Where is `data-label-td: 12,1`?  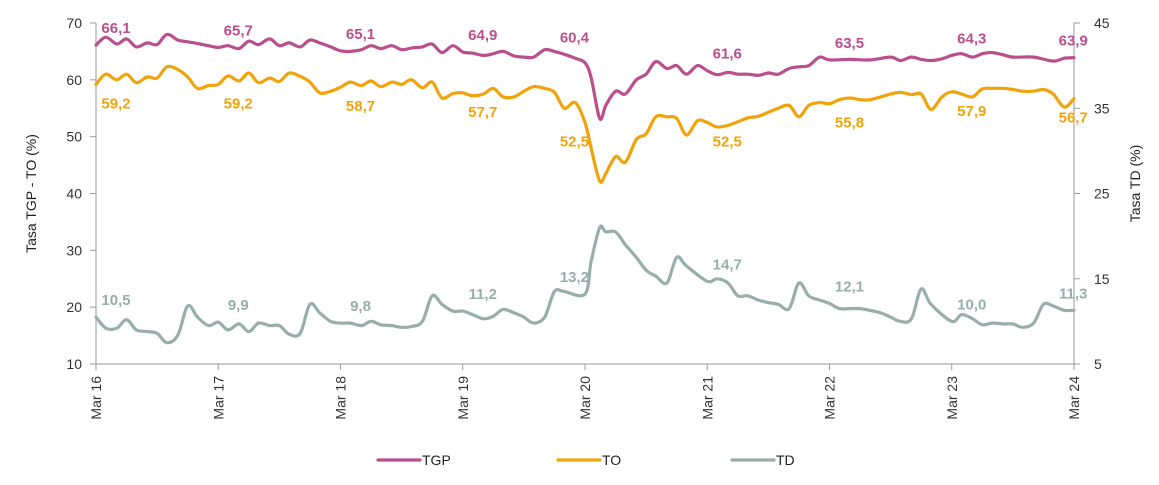
data-label-td: 12,1 is located at coordinates (849, 286).